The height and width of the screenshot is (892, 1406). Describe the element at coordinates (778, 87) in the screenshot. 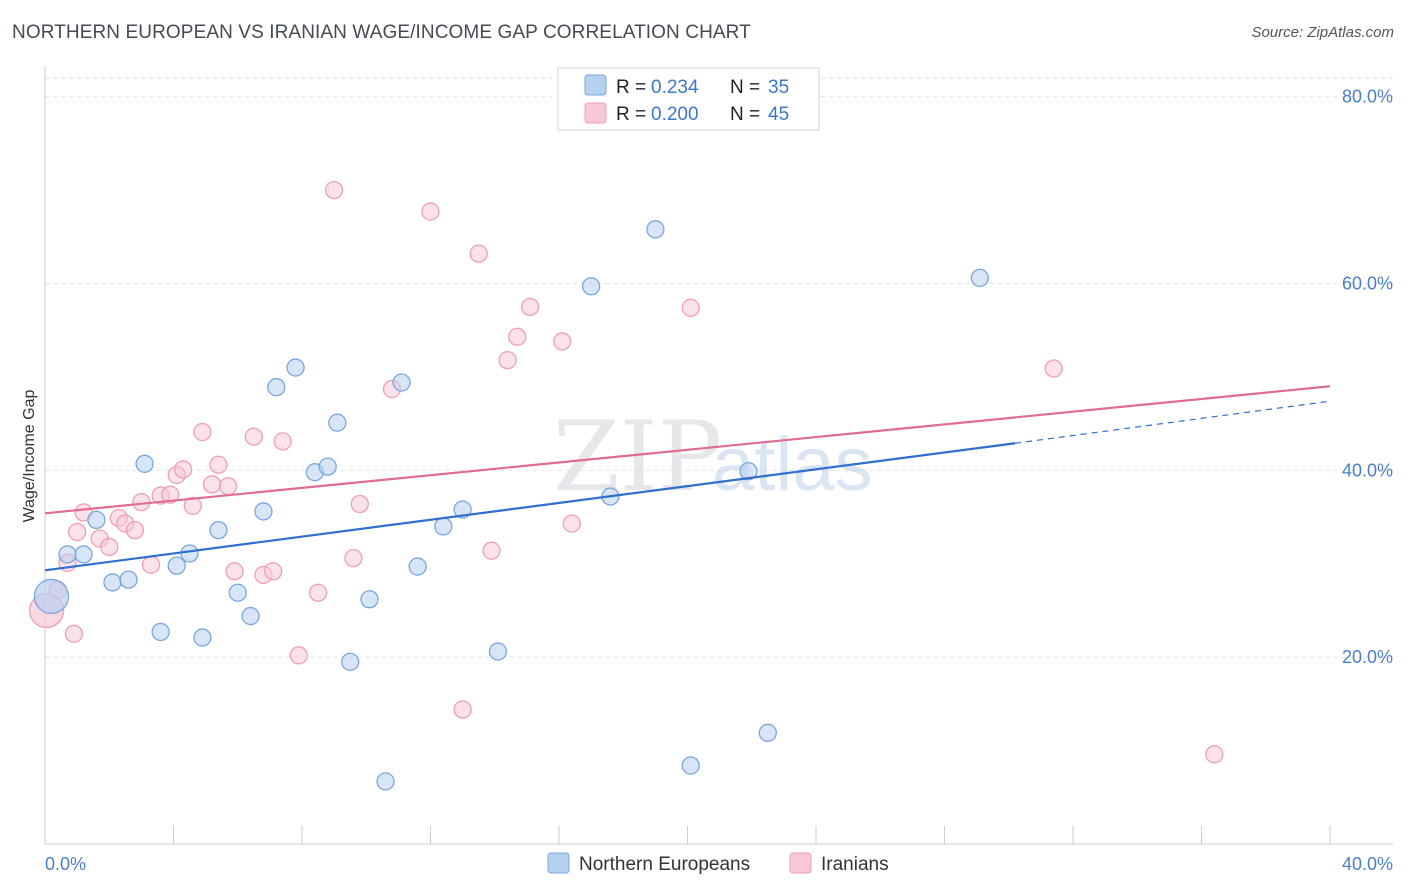

I see `stats-n-value-1: 35` at that location.